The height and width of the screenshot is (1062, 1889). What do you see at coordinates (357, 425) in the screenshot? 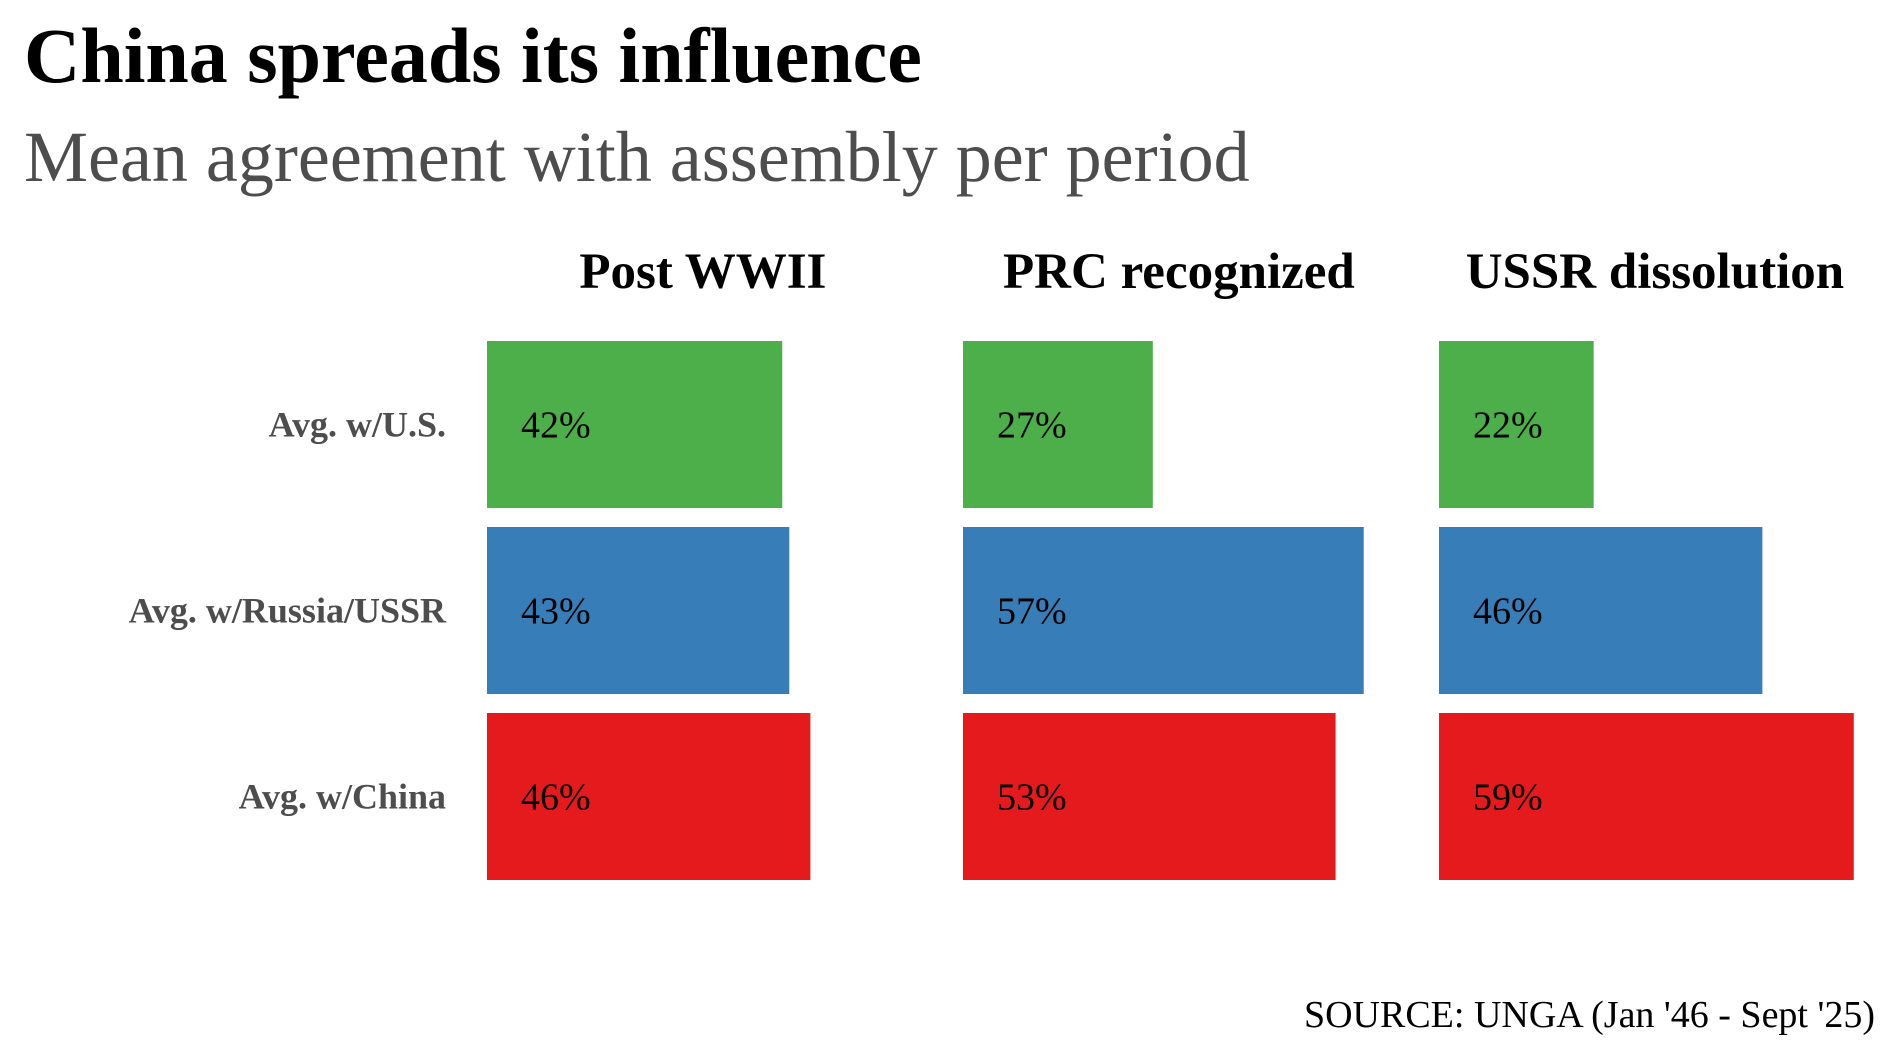
I see `row-label-1: Avg. w/U.S.` at bounding box center [357, 425].